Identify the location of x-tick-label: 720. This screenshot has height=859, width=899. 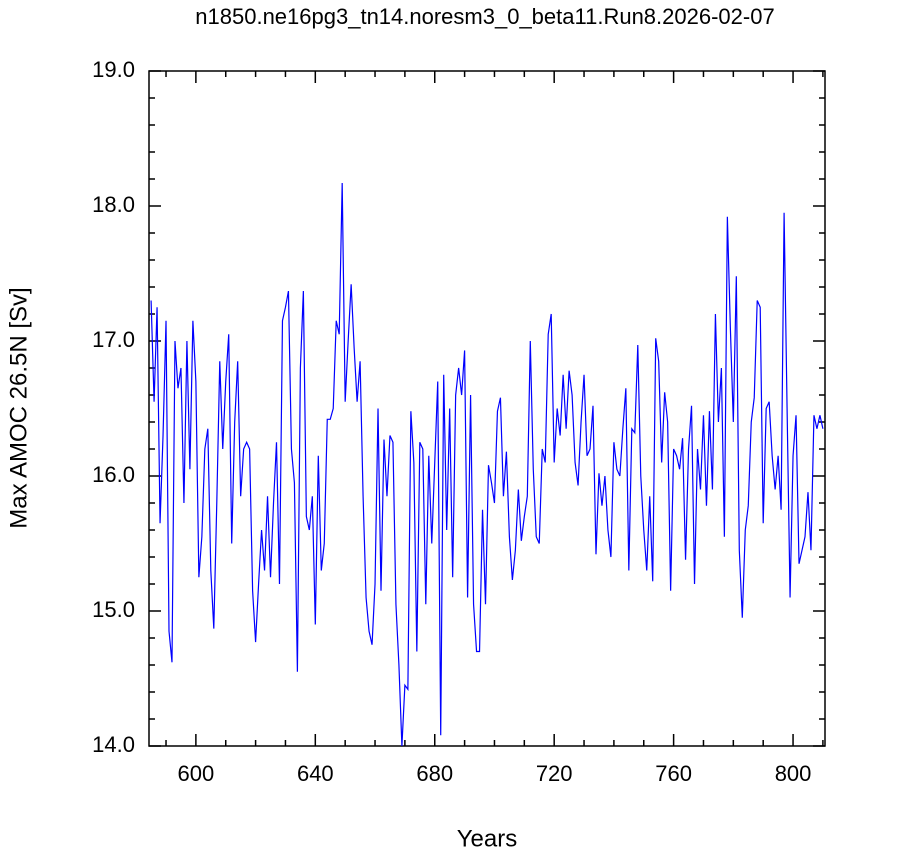
(554, 773).